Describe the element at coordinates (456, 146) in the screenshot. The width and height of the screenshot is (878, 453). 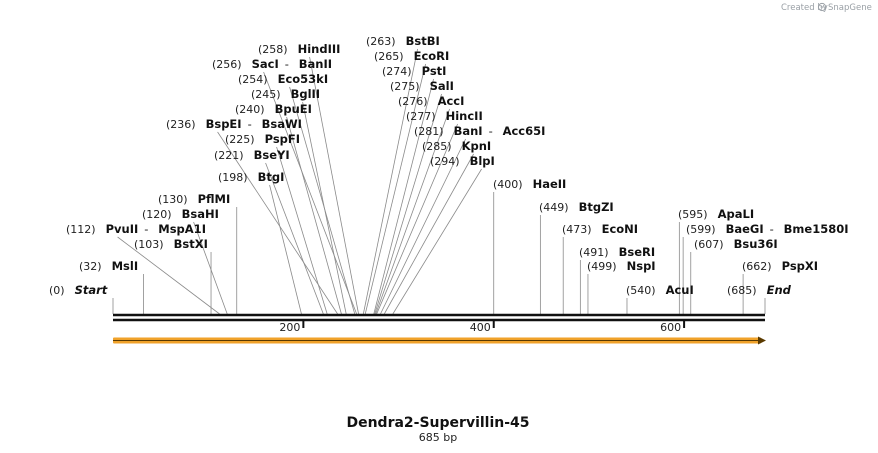
I see `site-kpni: (285) KpnI` at that location.